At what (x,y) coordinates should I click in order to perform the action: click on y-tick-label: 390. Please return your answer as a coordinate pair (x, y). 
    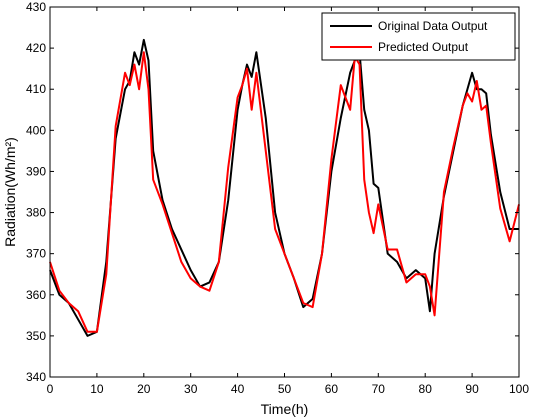
    Looking at the image, I should click on (36, 171).